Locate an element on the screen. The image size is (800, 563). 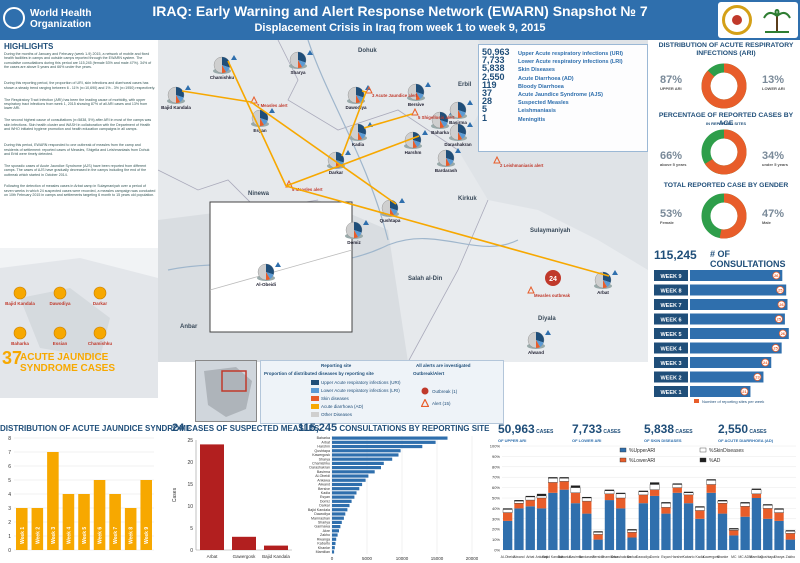
iraq-inset-map is located at coordinates (226, 391).